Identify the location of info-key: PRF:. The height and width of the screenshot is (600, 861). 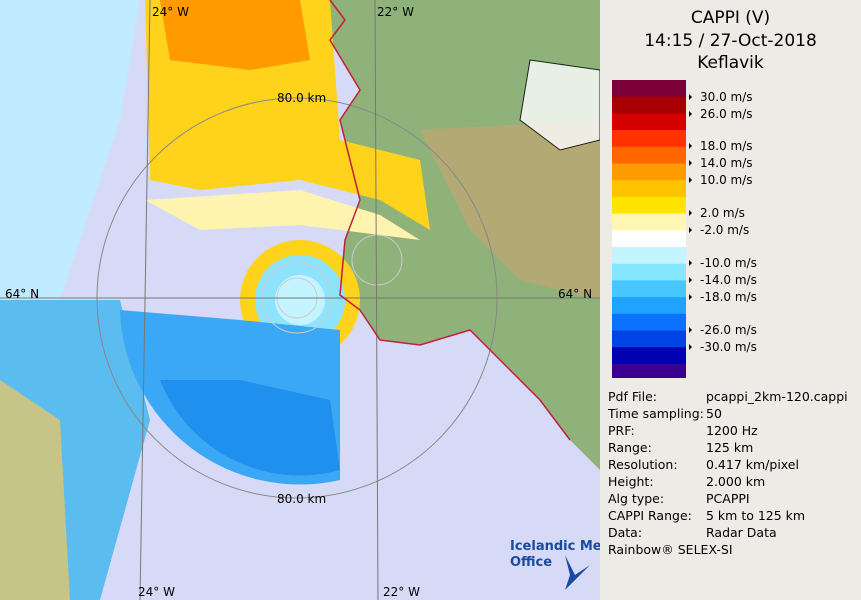
(621, 430).